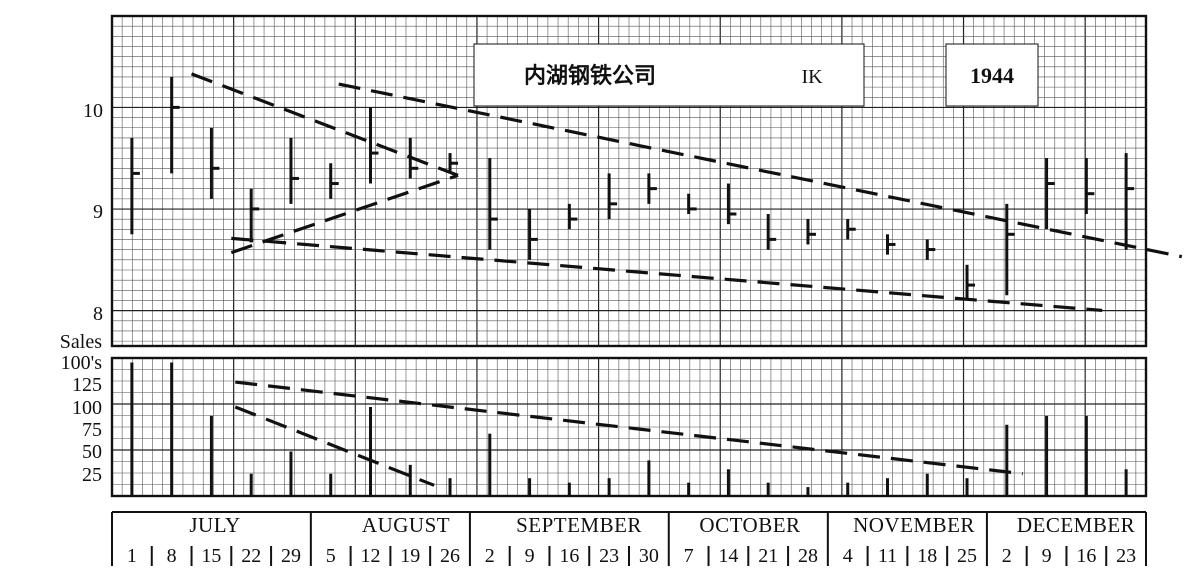 The image size is (1194, 579). What do you see at coordinates (450, 556) in the screenshot?
I see `week-label: 26` at bounding box center [450, 556].